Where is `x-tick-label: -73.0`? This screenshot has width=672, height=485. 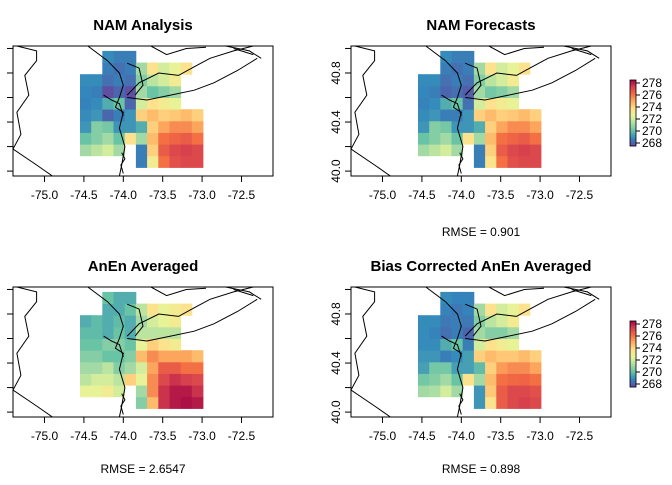
x-tick-label: -73.0 is located at coordinates (540, 195).